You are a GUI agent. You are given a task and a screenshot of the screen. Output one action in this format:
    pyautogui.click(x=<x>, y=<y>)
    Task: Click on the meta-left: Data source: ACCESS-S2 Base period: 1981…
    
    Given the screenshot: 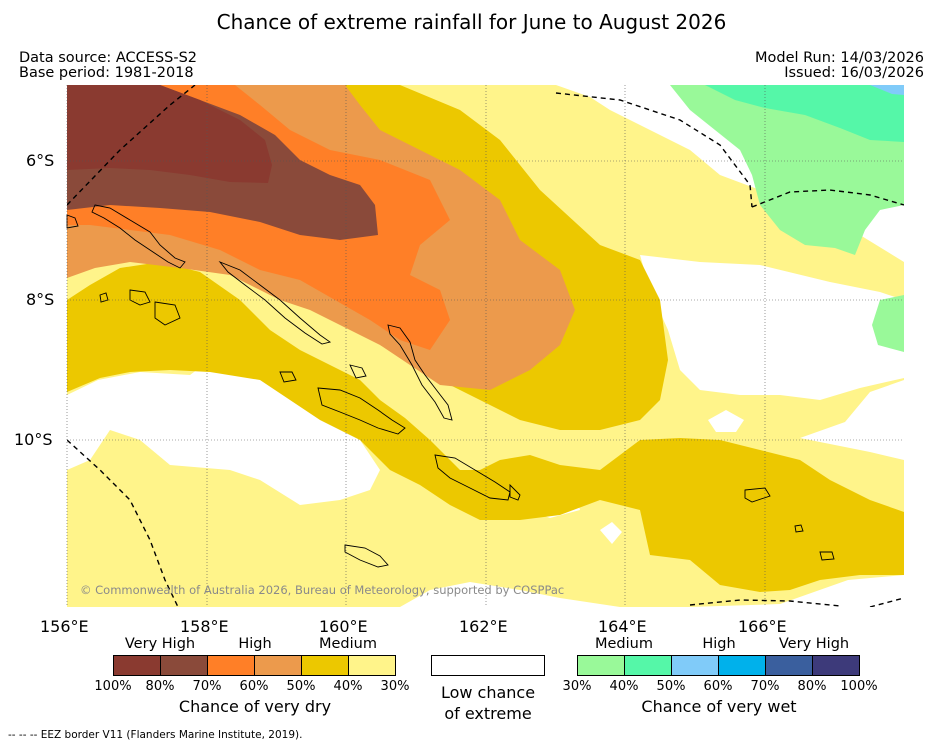 What is the action you would take?
    pyautogui.click(x=108, y=66)
    